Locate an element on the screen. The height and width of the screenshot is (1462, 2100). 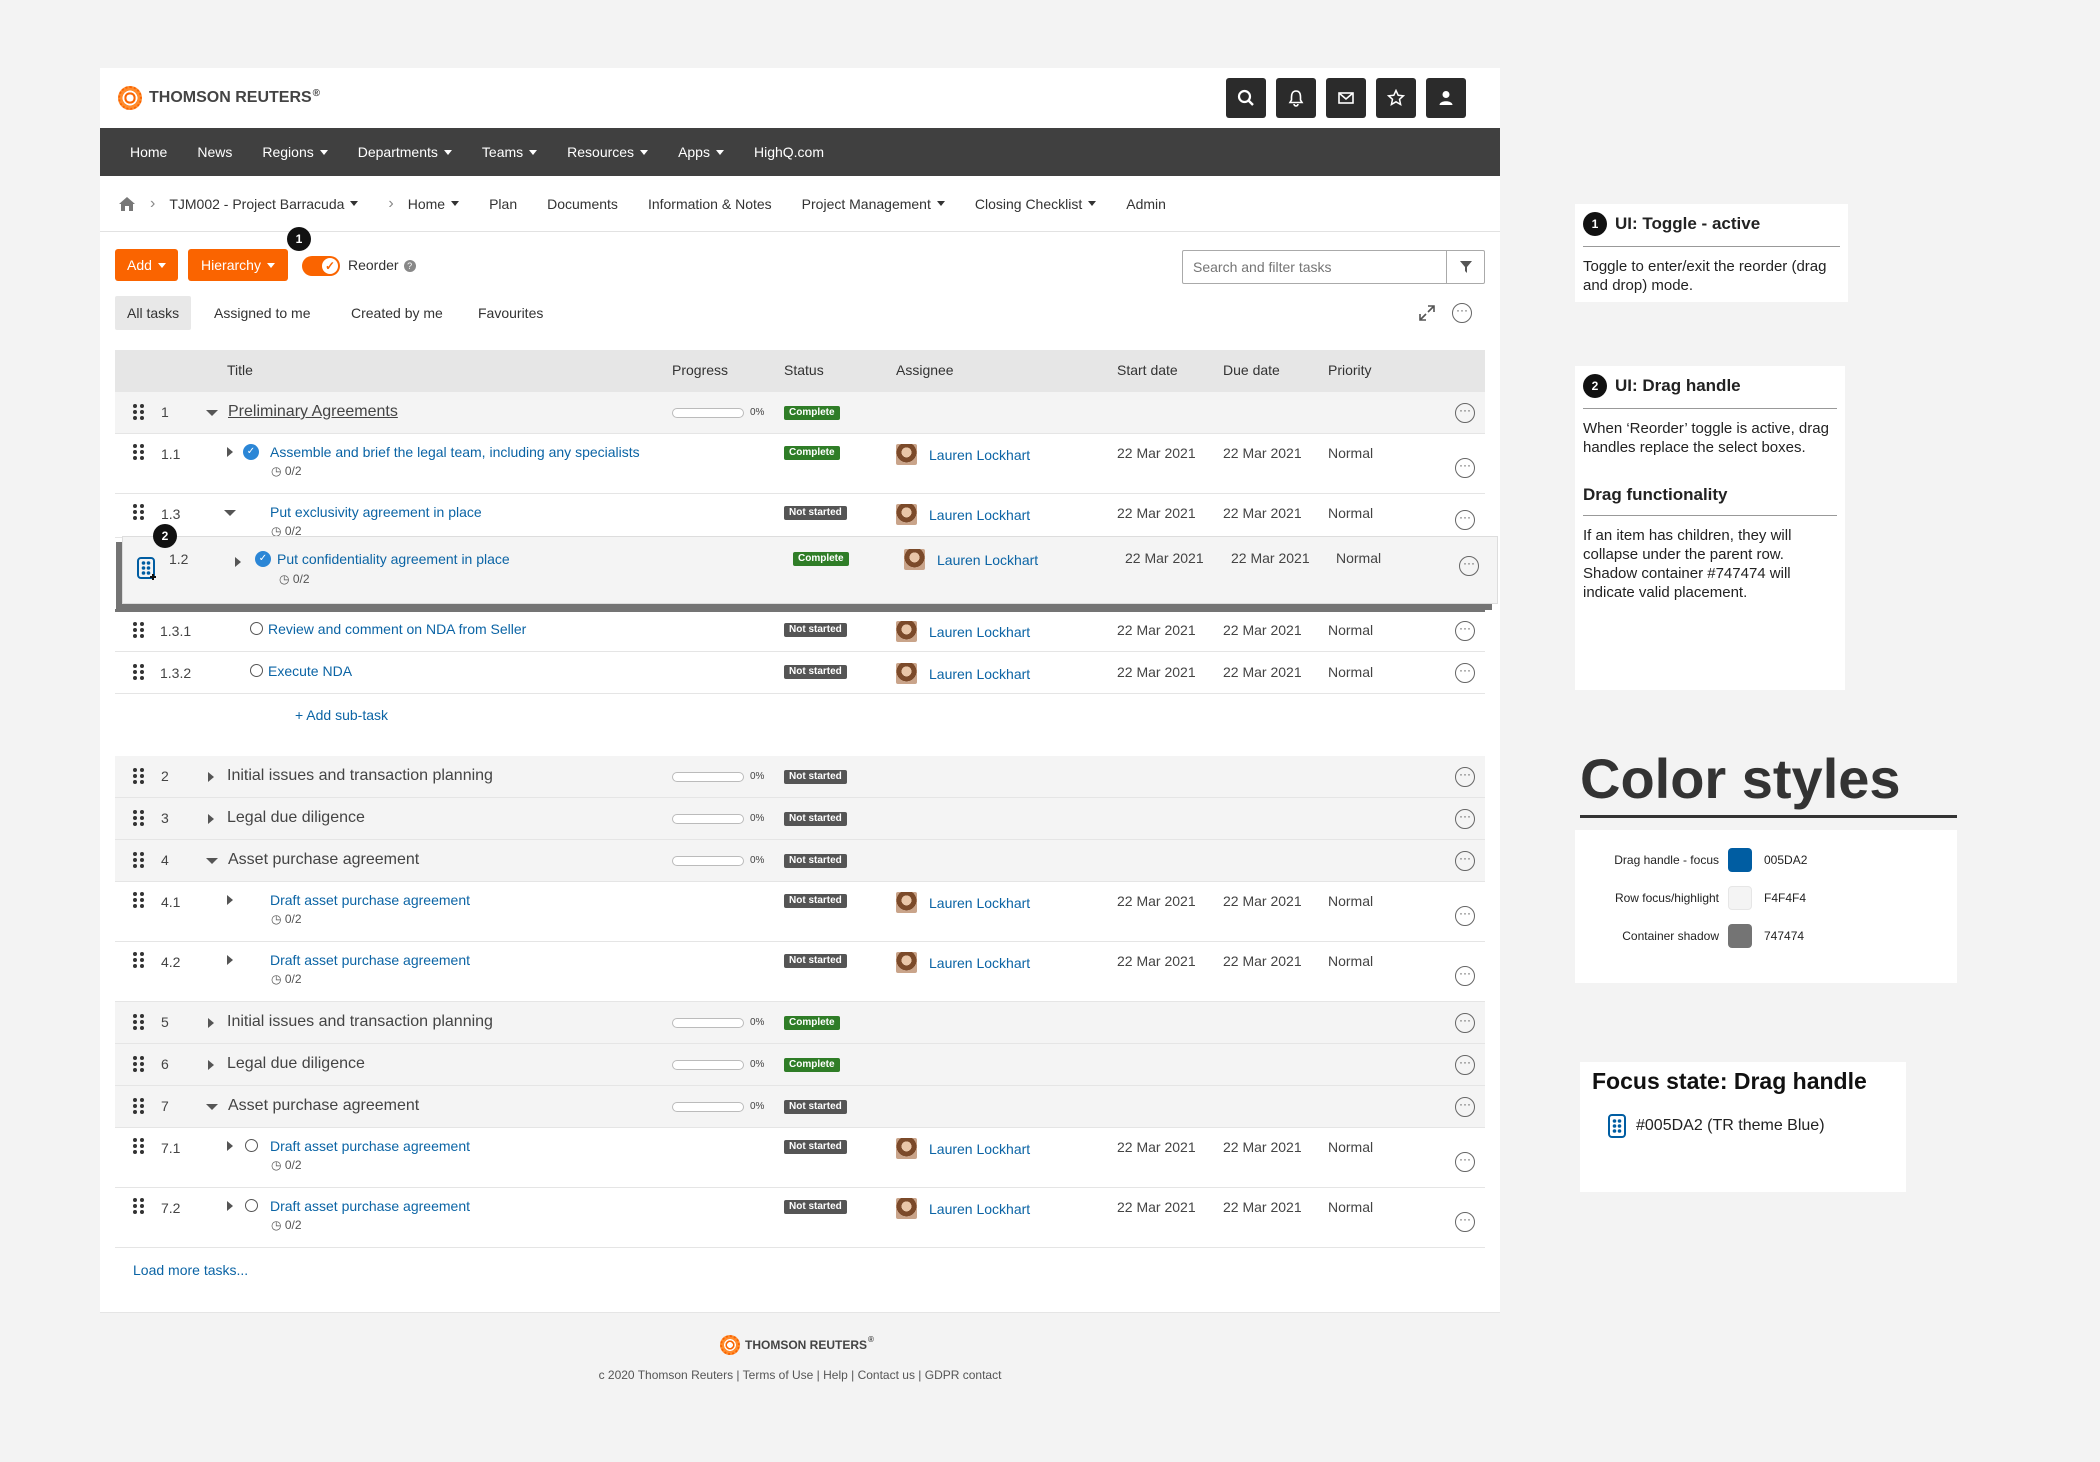
hierarchy-button: Hierarchy is located at coordinates (238, 265).